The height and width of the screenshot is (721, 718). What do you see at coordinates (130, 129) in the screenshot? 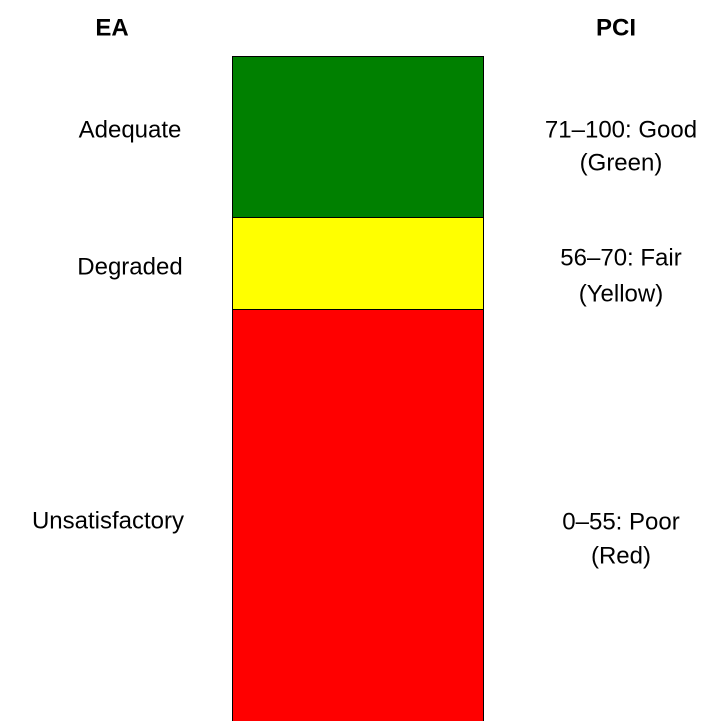
I see `ea-label: Adequate` at bounding box center [130, 129].